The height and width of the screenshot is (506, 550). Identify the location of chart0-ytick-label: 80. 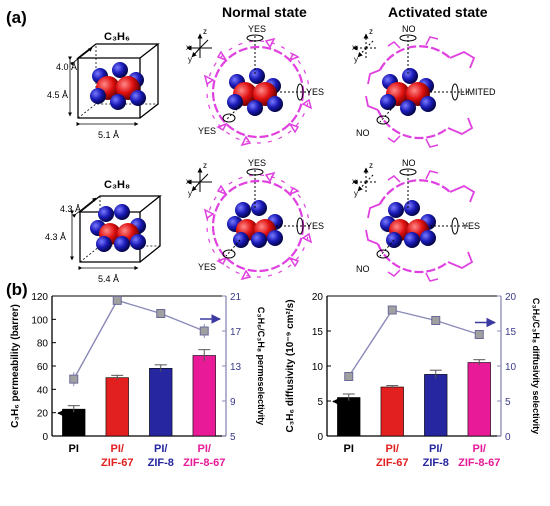
(43, 344).